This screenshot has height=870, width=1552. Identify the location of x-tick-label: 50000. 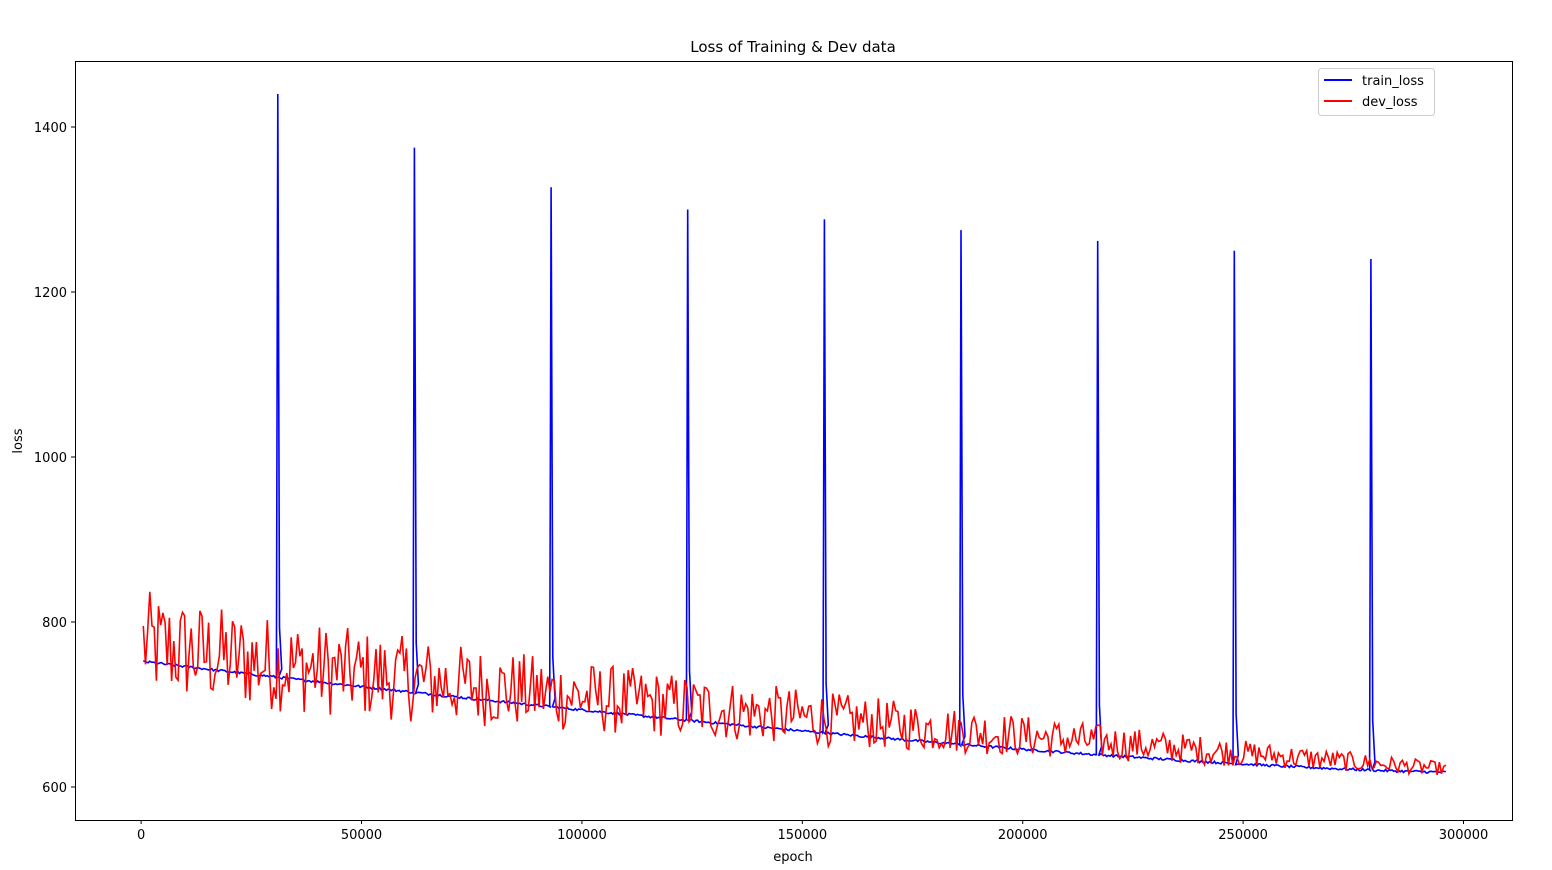
(361, 835).